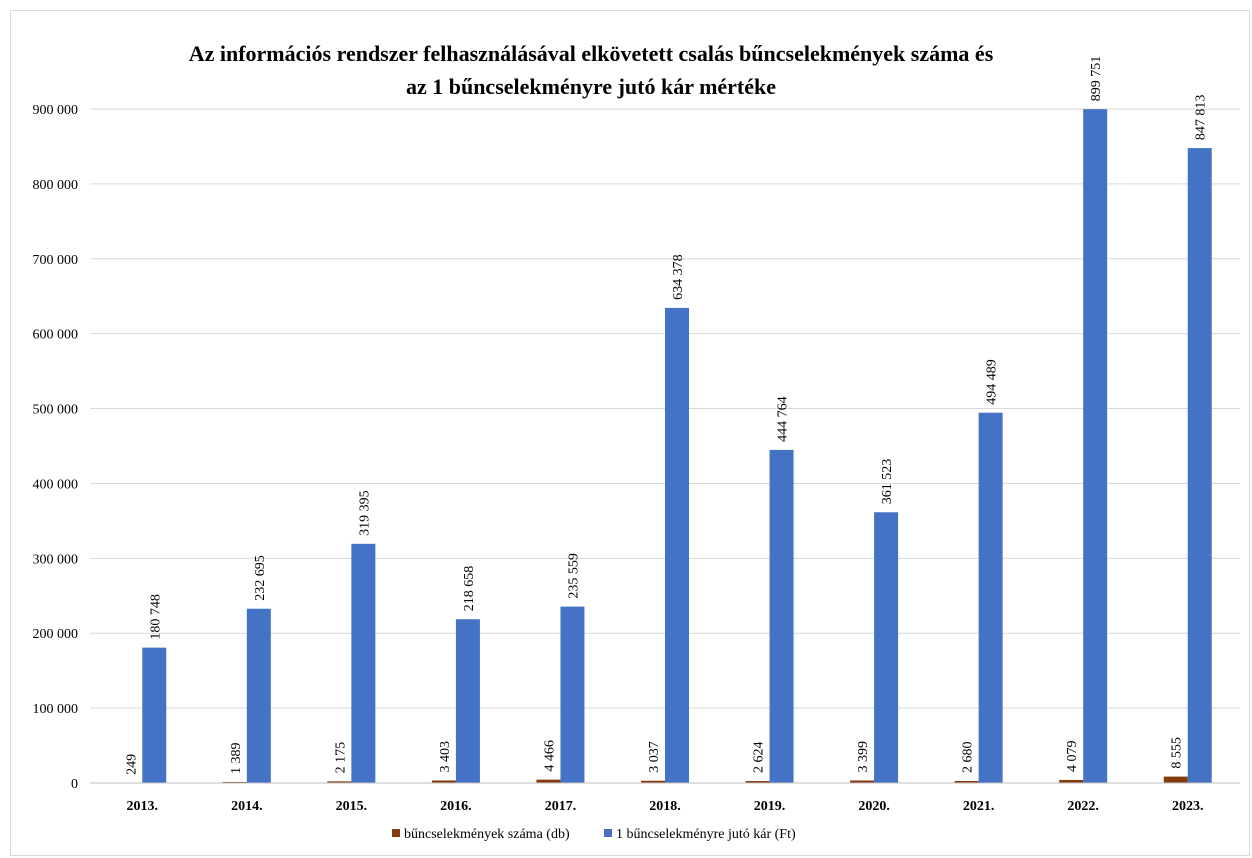 This screenshot has height=858, width=1252. I want to click on data-label-damage: 180 748, so click(155, 617).